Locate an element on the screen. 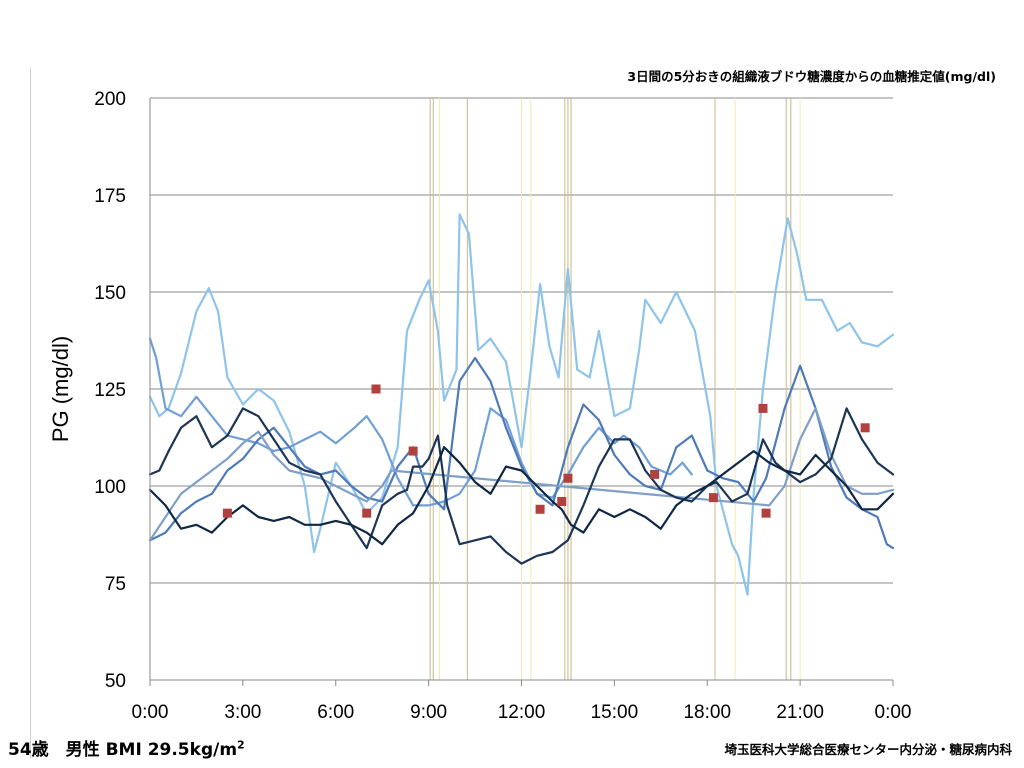 Image resolution: width=1024 pixels, height=768 pixels. x-tick-label: 6:00 is located at coordinates (335, 712).